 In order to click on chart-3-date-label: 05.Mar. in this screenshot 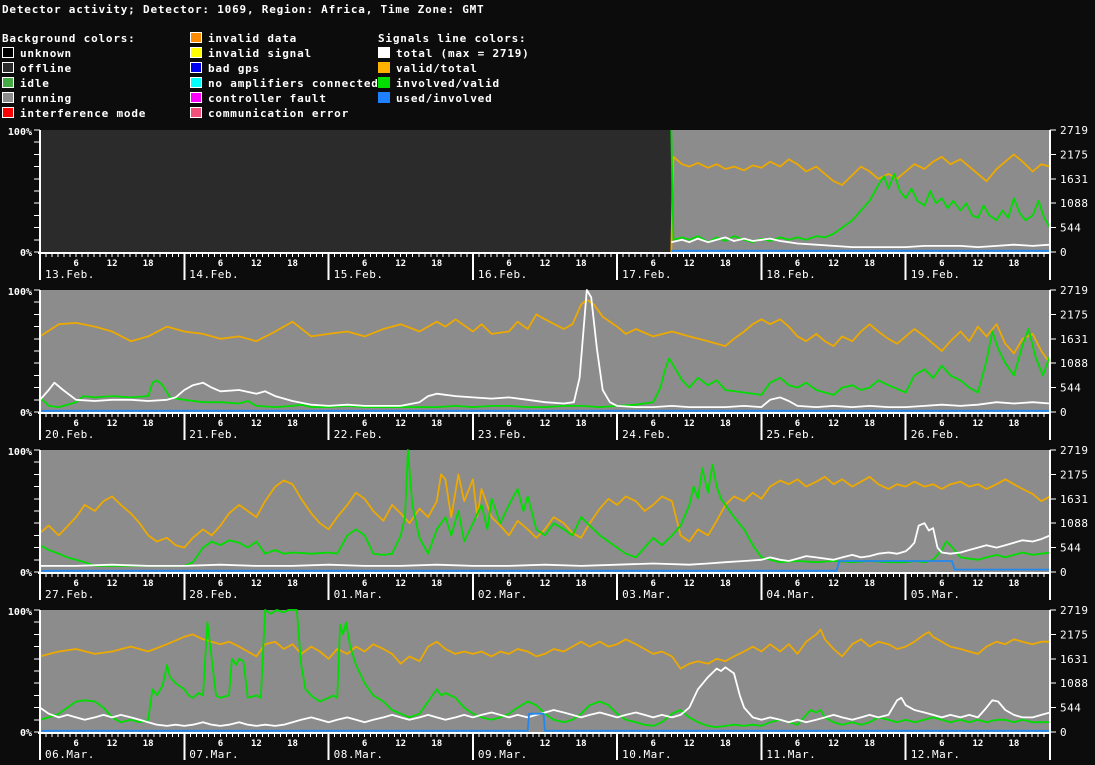, I will do `click(936, 594)`.